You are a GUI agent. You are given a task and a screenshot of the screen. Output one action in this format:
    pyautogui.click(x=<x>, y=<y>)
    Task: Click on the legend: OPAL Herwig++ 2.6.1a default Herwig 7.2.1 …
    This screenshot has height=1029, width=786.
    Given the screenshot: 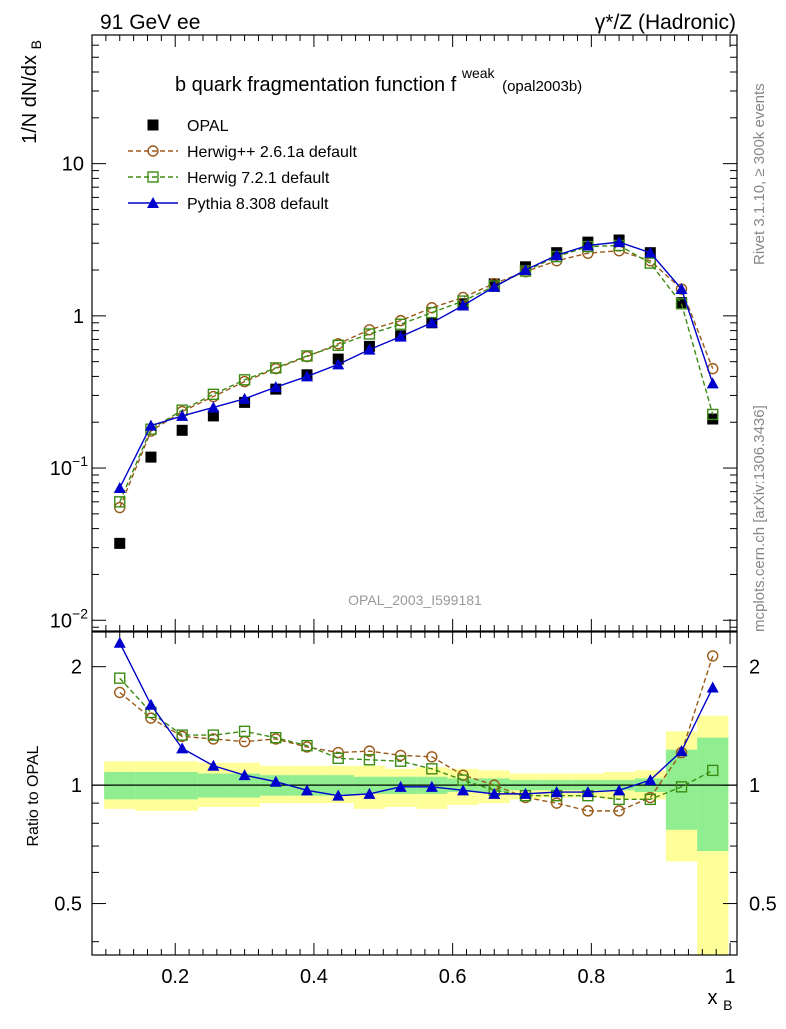 What is the action you would take?
    pyautogui.click(x=242, y=165)
    